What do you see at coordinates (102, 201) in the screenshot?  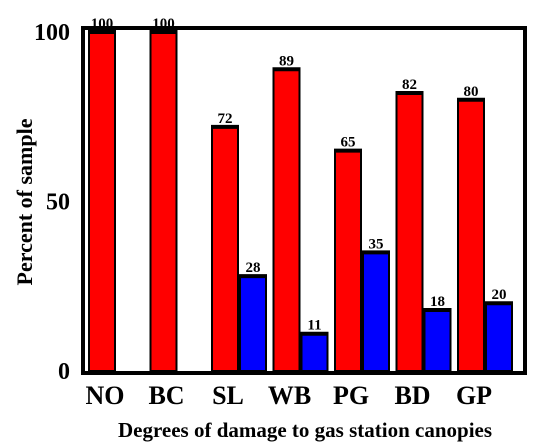 I see `bar-no-s1` at bounding box center [102, 201].